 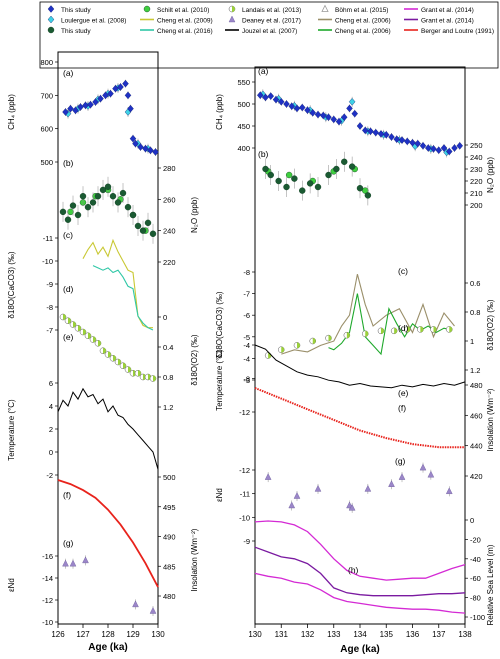 What do you see at coordinates (244, 412) in the screenshot?
I see `y-tick-label: -12` at bounding box center [244, 412].